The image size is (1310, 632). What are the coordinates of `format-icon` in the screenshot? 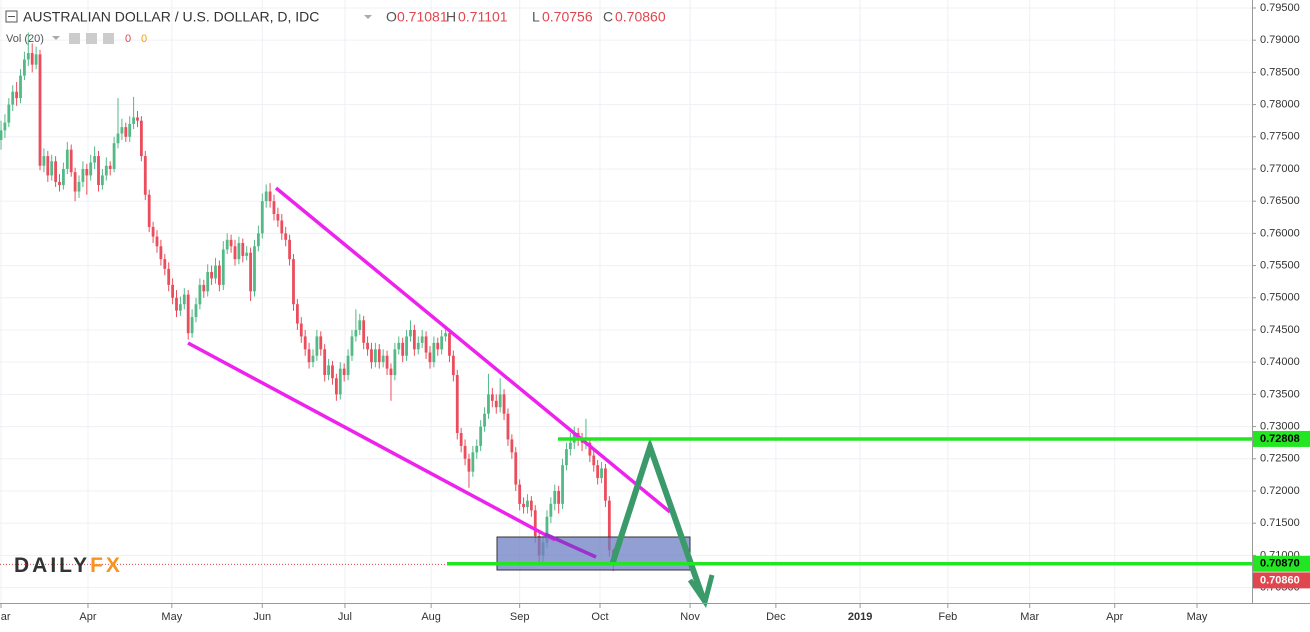 It's located at (91, 38).